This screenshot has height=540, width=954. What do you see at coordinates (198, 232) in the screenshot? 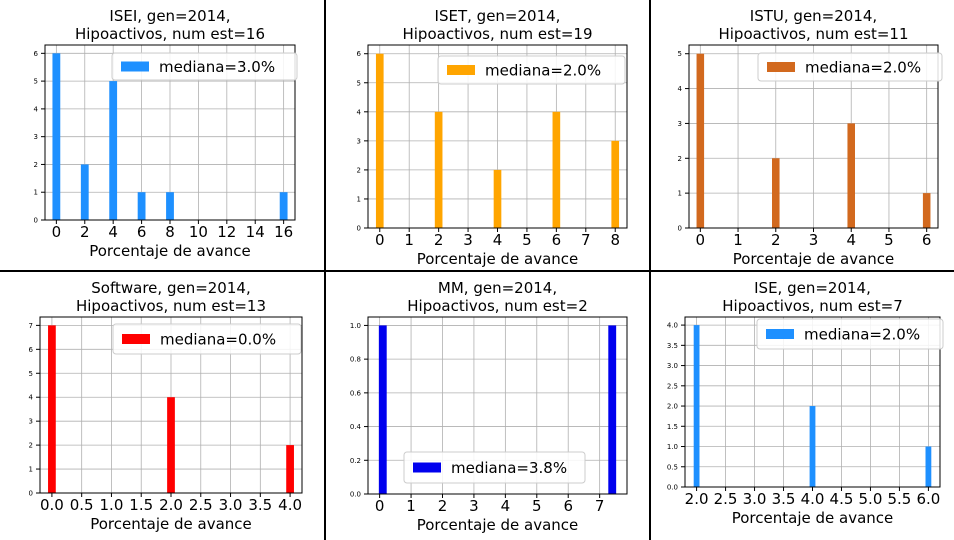
I see `x-tick-label: 10` at bounding box center [198, 232].